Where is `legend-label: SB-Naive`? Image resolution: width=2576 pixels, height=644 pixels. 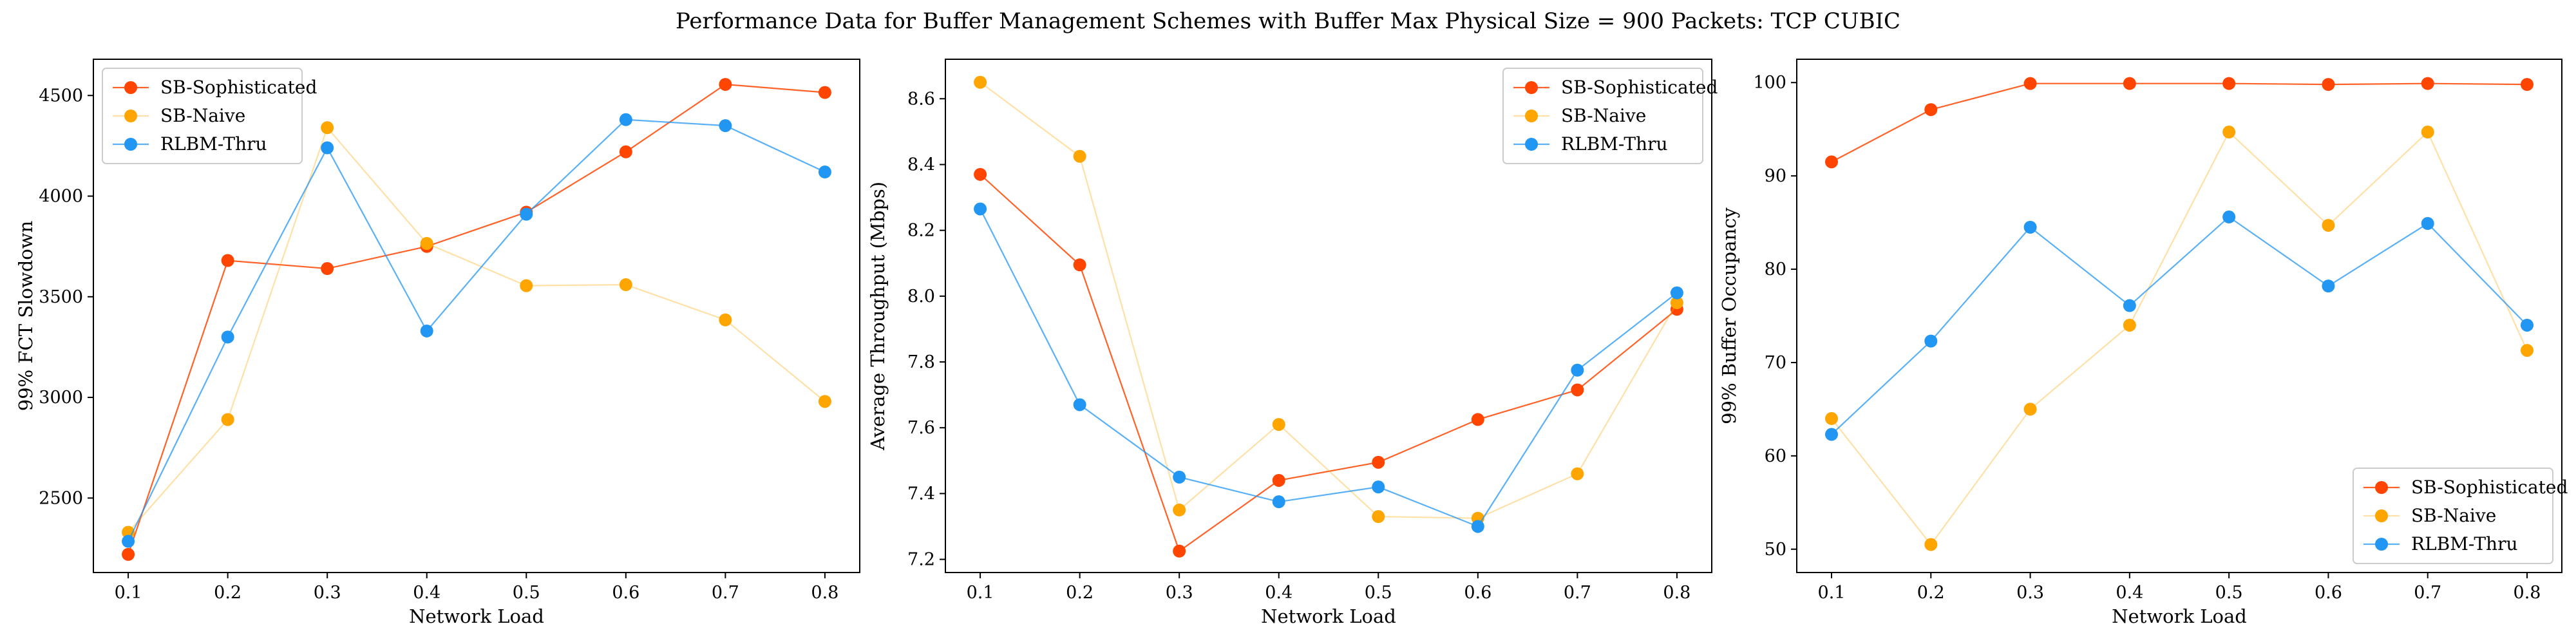 legend-label: SB-Naive is located at coordinates (1603, 116).